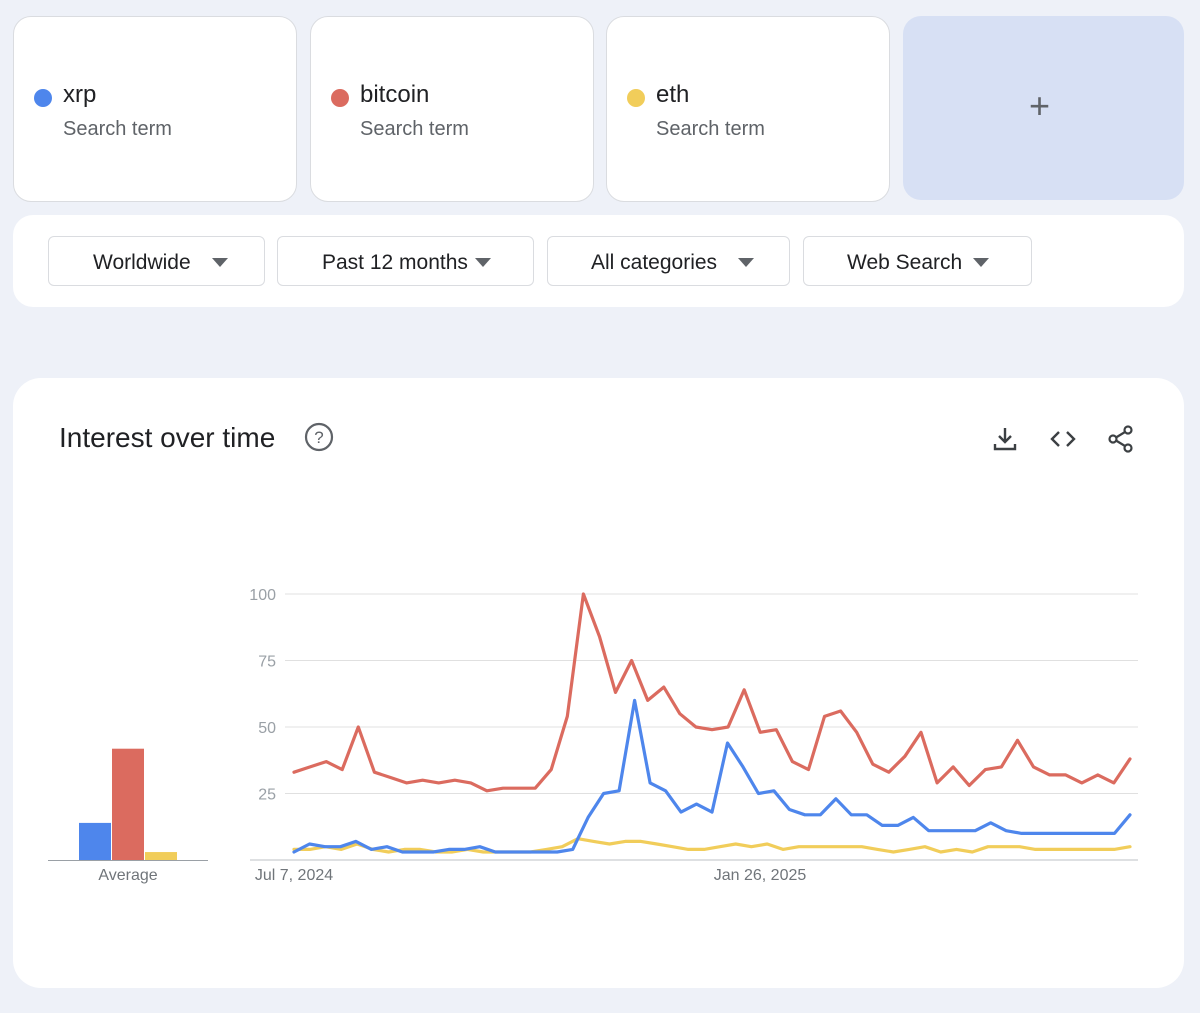 The image size is (1200, 1013). I want to click on series-line-xrp, so click(712, 776).